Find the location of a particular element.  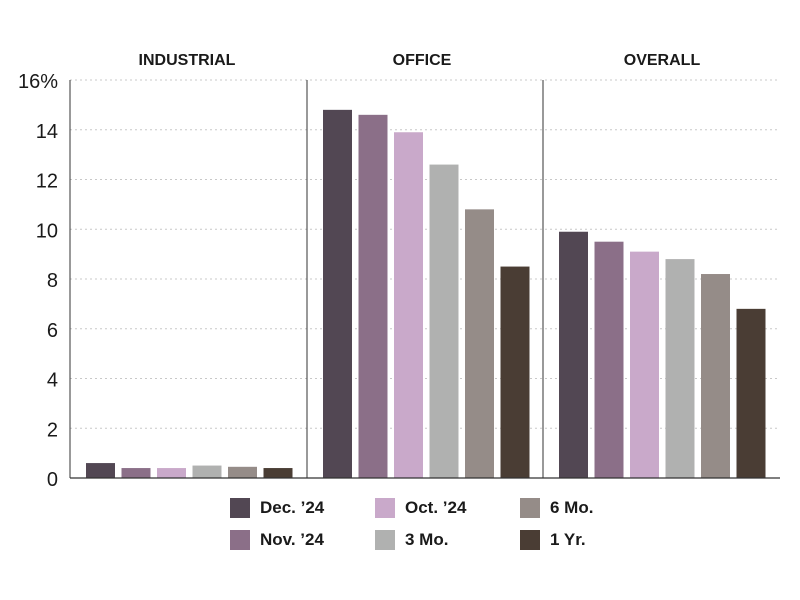

y-tick-label: 14 is located at coordinates (47, 132).